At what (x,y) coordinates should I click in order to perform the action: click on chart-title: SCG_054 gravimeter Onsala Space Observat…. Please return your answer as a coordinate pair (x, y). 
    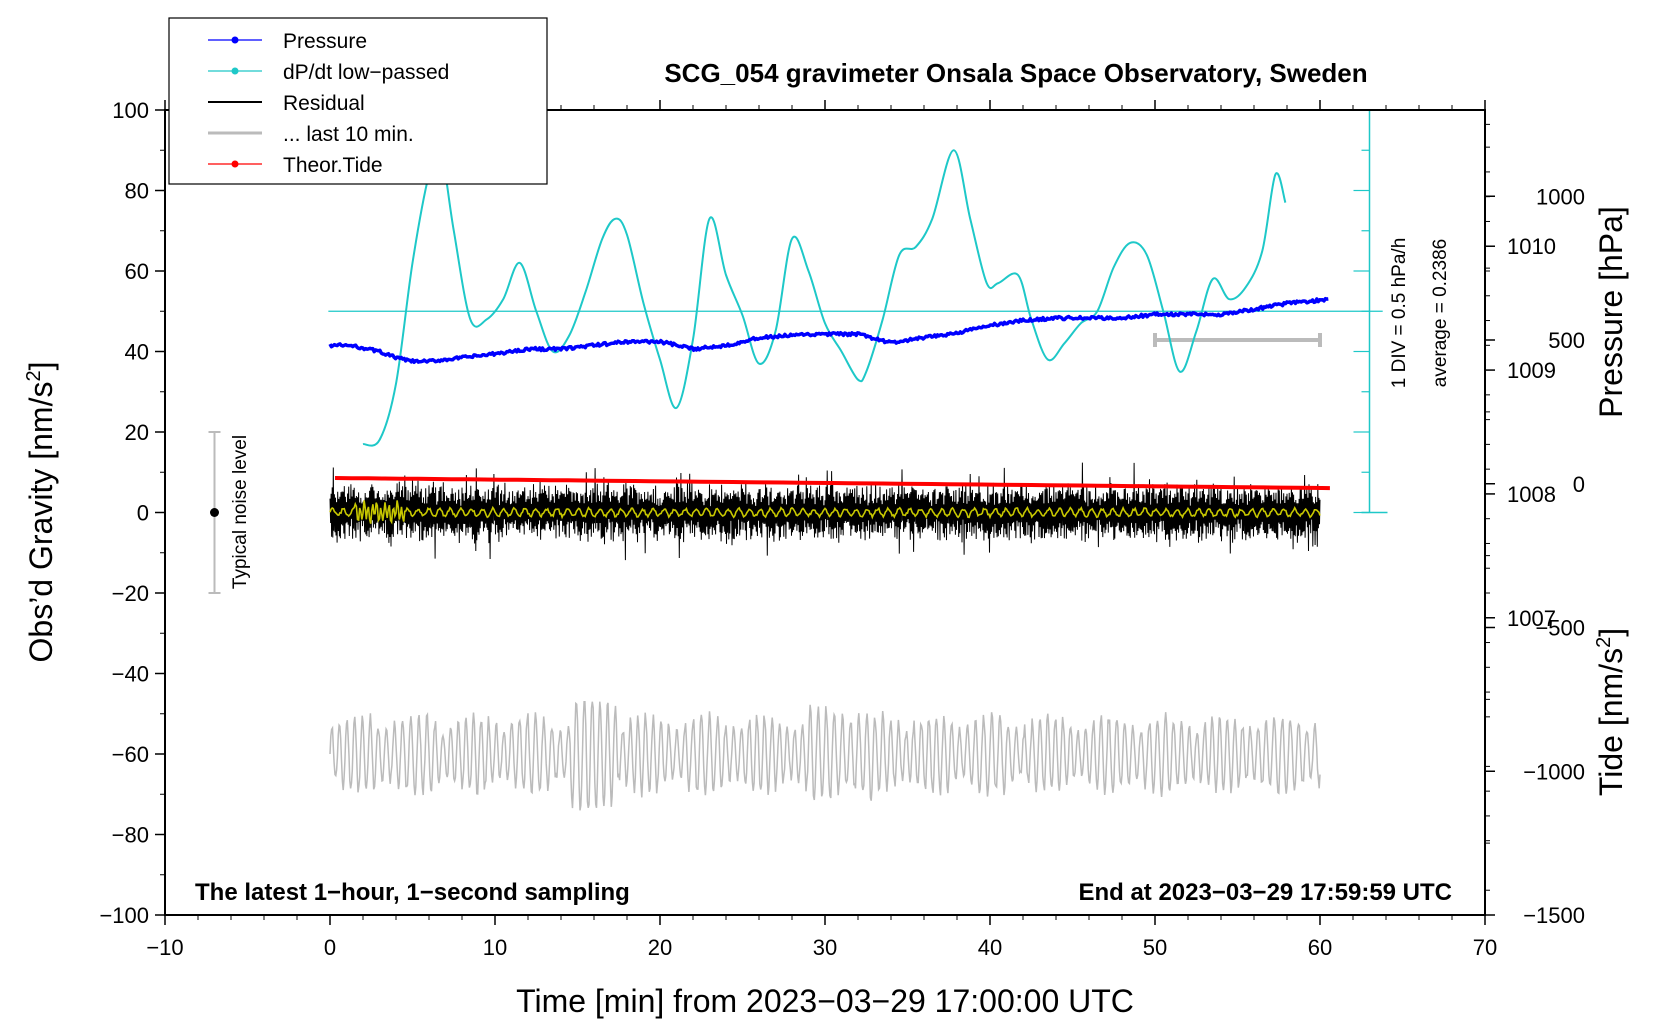
    Looking at the image, I should click on (1015, 73).